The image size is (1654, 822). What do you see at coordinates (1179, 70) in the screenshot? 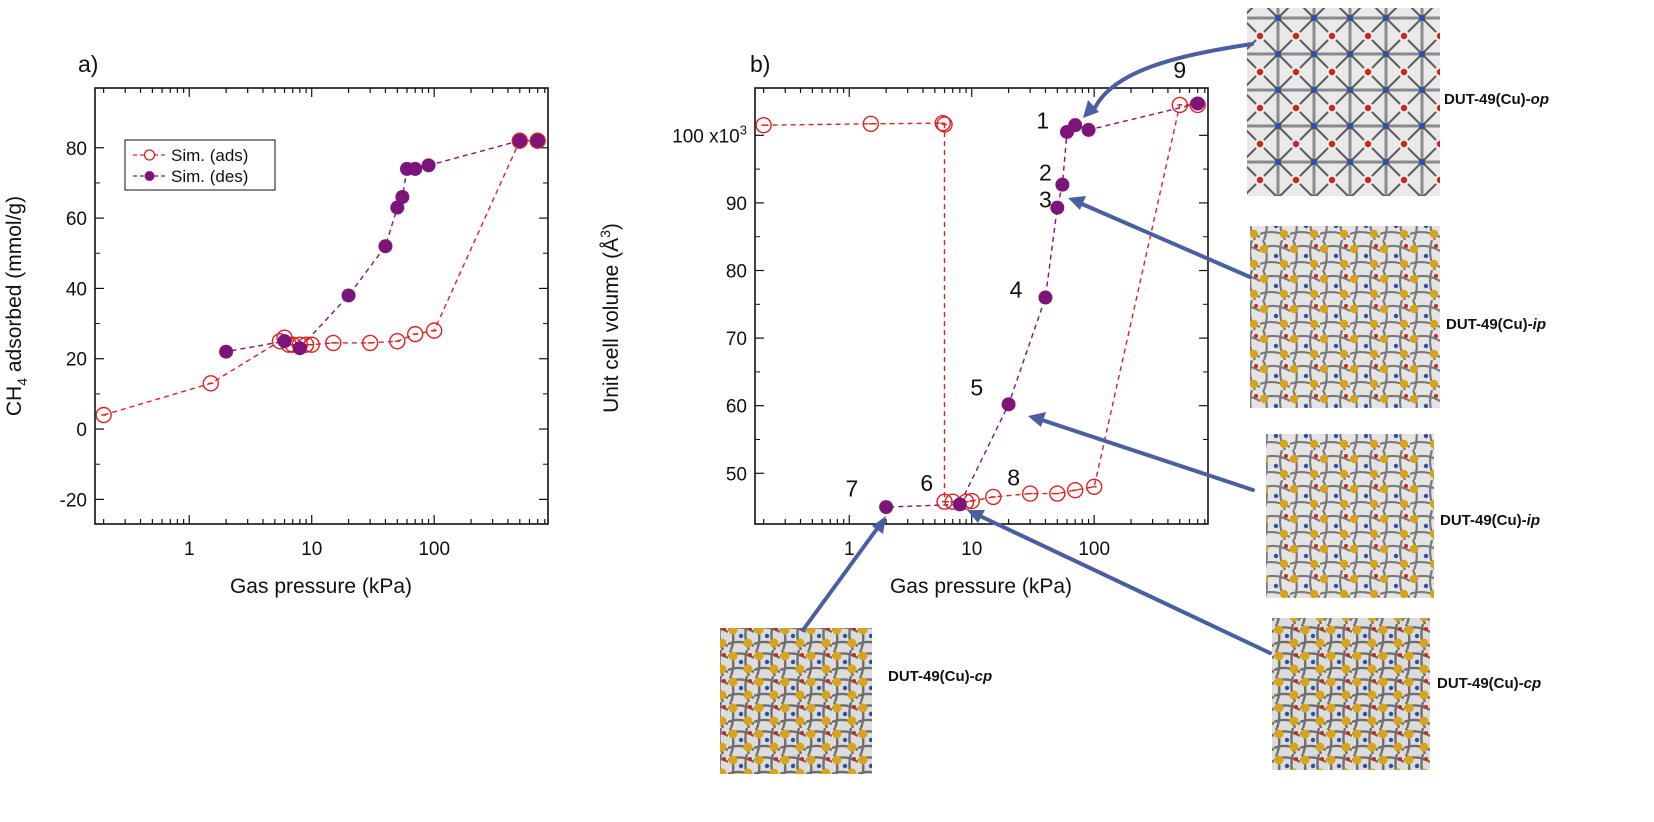
I see `point-label-9: 9` at bounding box center [1179, 70].